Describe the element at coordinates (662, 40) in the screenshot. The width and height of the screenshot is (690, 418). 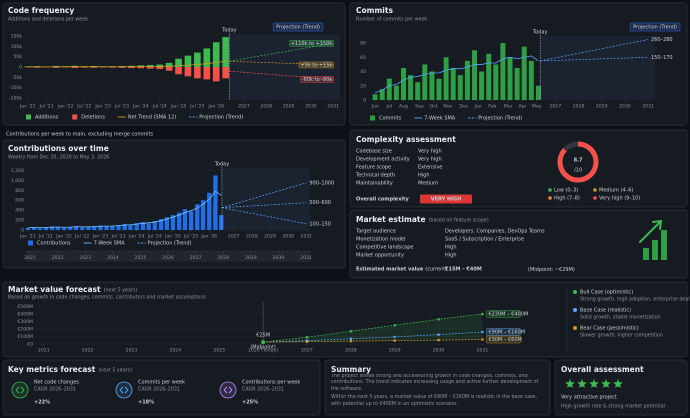
I see `projection-label: 260–280` at that location.